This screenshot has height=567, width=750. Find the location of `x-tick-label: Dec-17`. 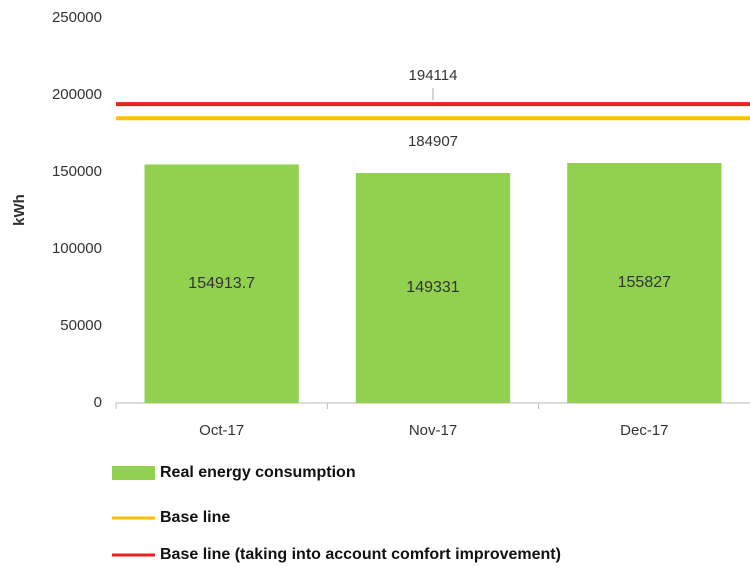

x-tick-label: Dec-17 is located at coordinates (644, 430).